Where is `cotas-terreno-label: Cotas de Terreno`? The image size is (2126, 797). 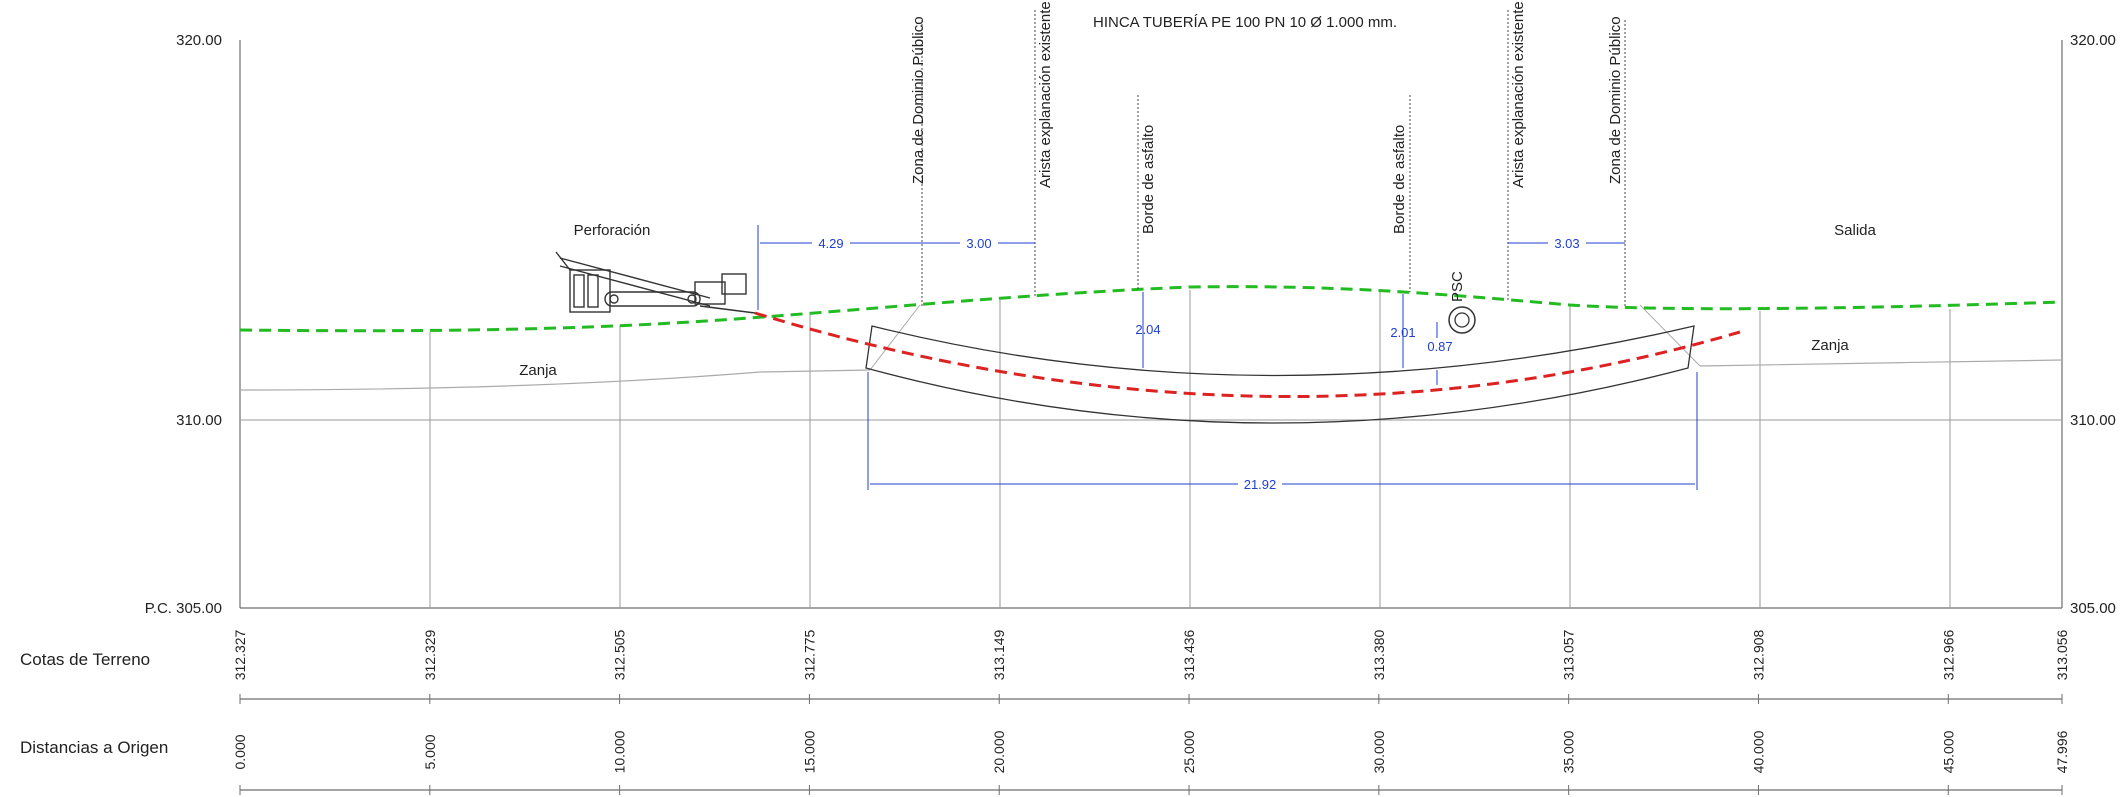 cotas-terreno-label: Cotas de Terreno is located at coordinates (85, 659).